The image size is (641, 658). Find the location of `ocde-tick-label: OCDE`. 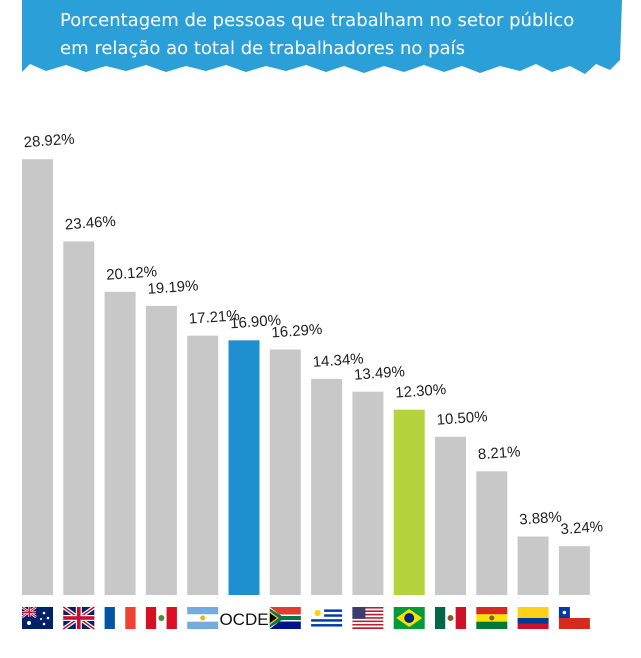

ocde-tick-label: OCDE is located at coordinates (243, 619).